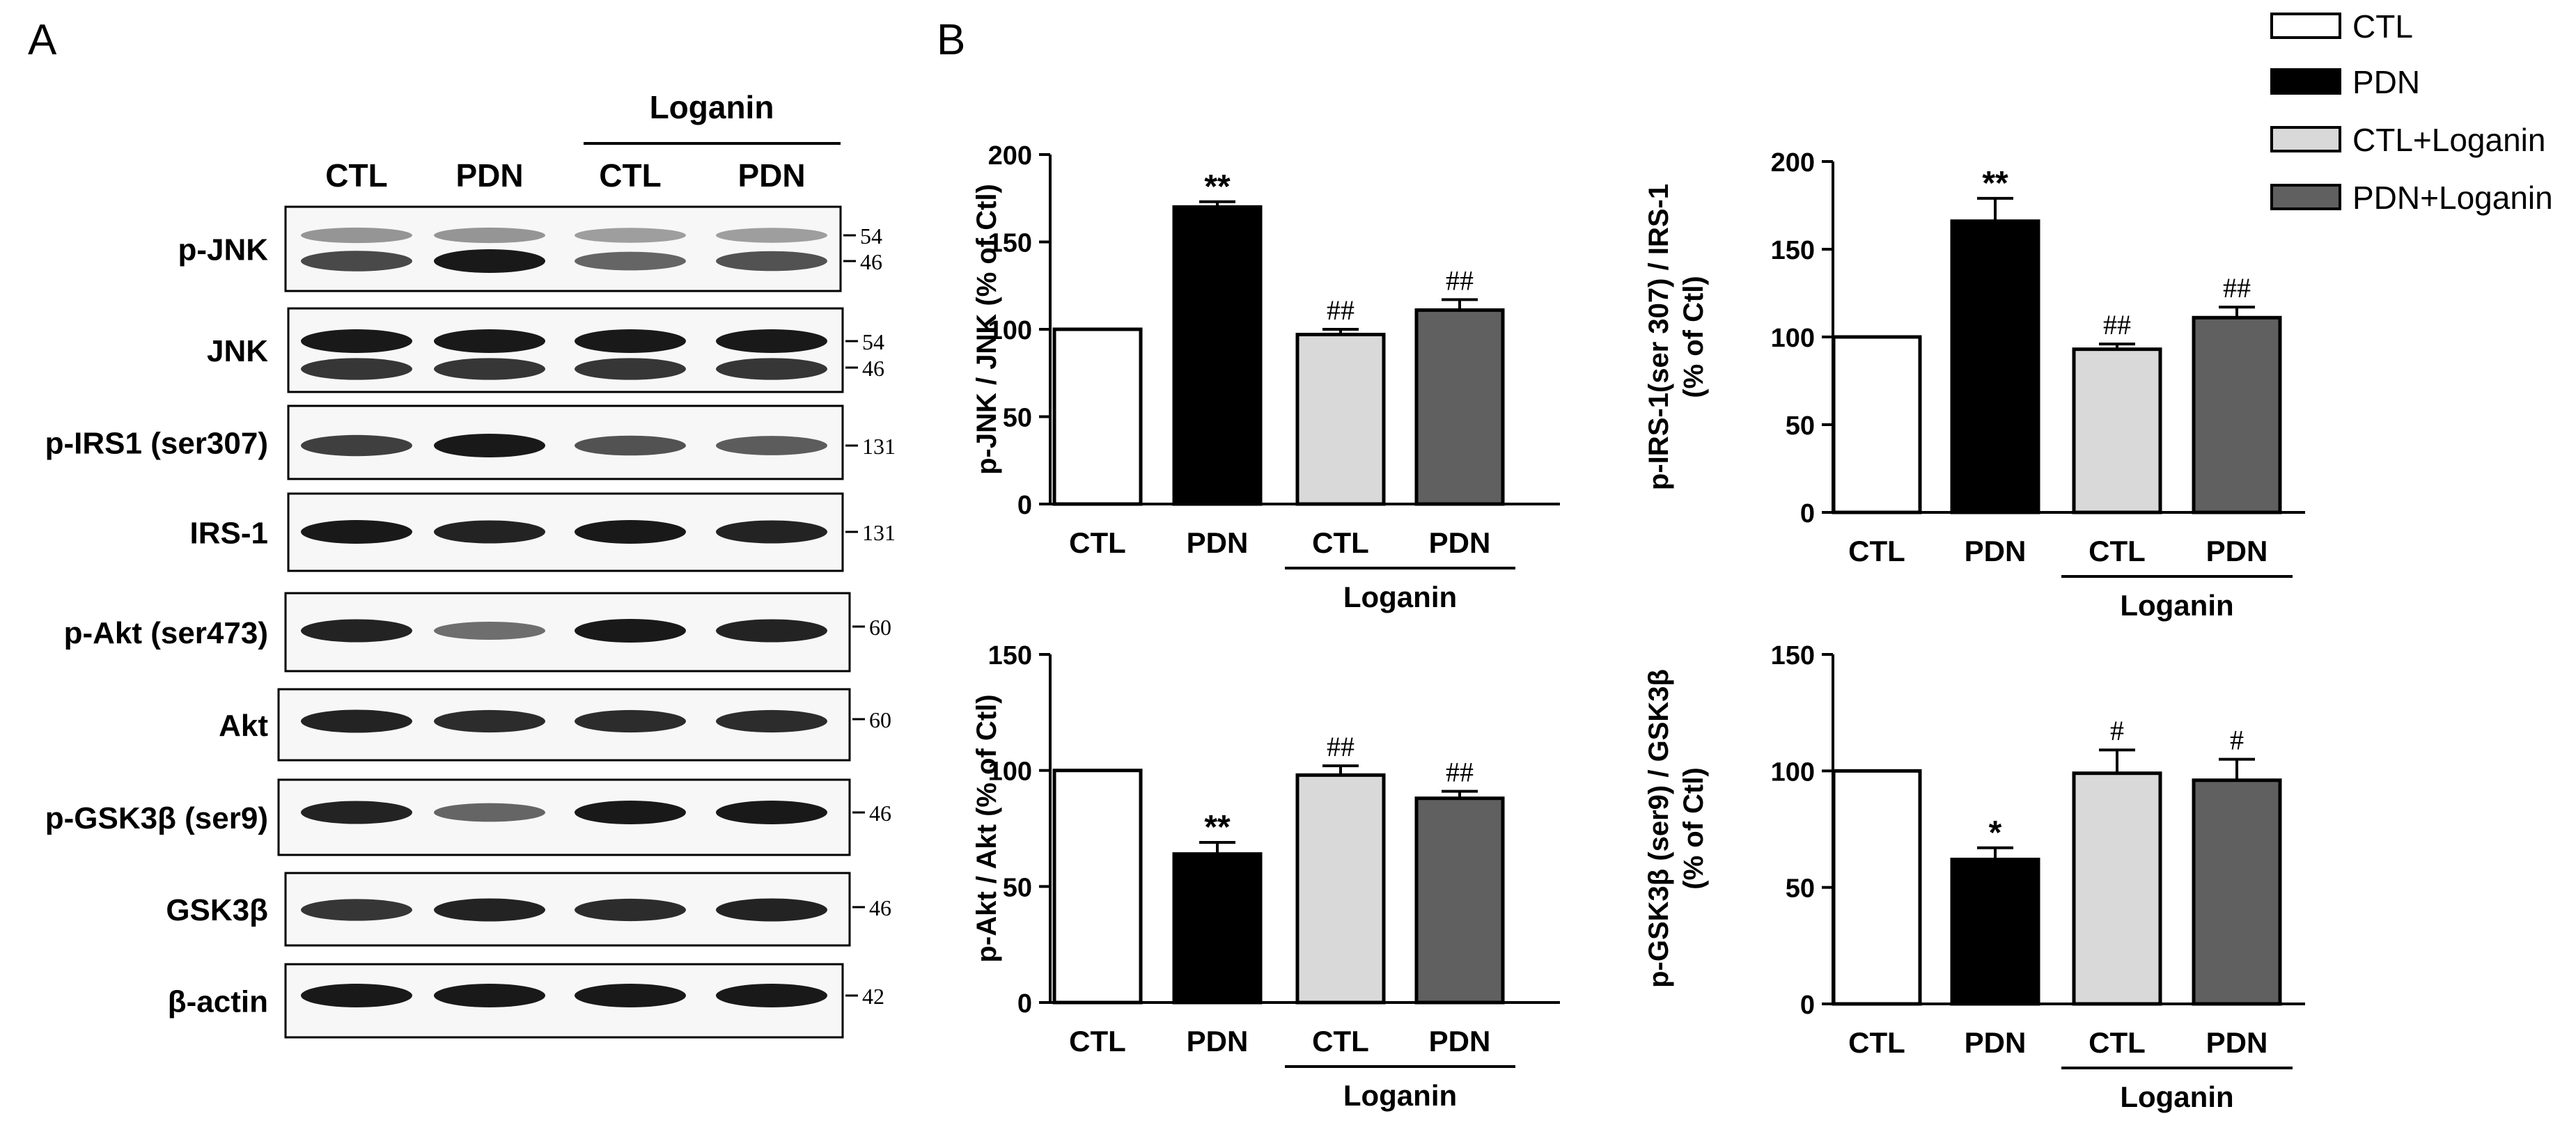 Image resolution: width=2576 pixels, height=1132 pixels. Describe the element at coordinates (1694, 828) in the screenshot. I see `y-axis-label-line: (% of Ctl)` at that location.